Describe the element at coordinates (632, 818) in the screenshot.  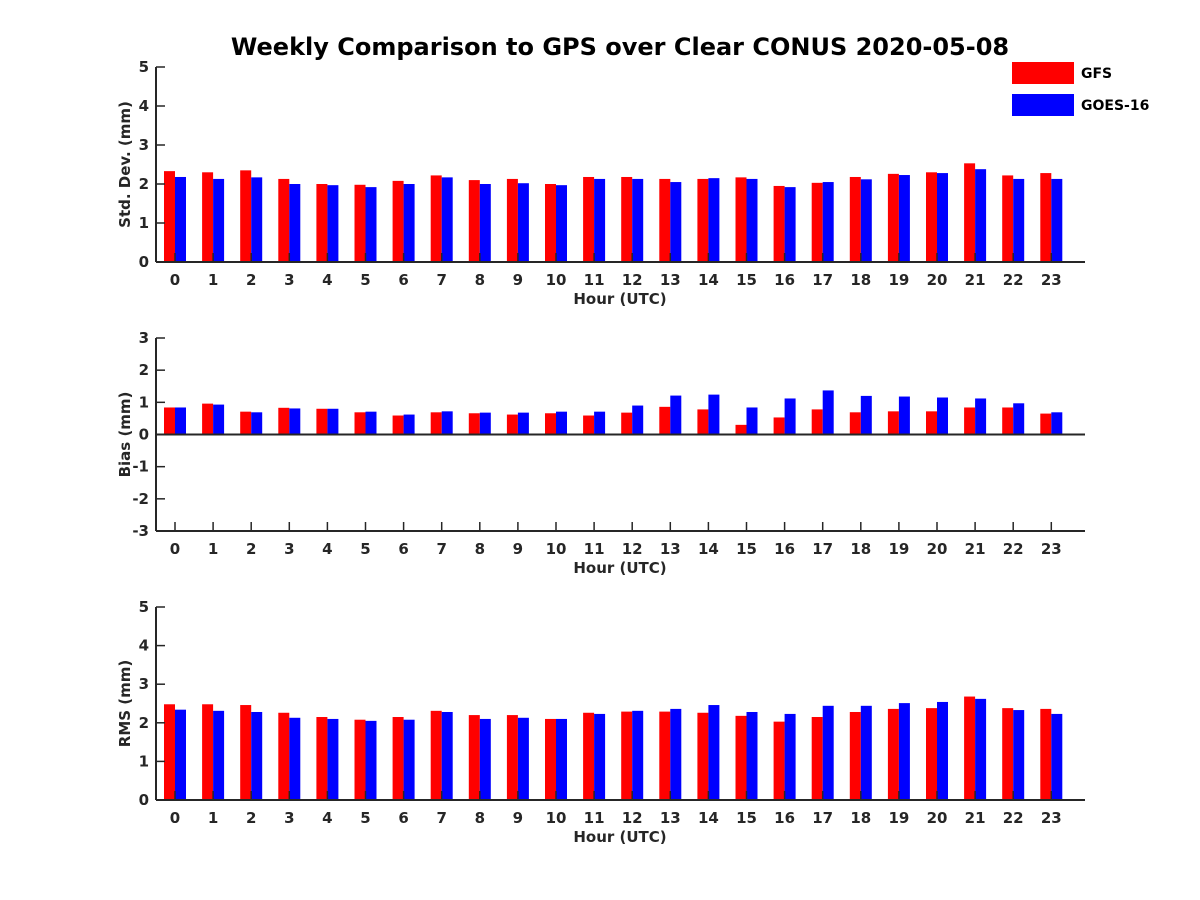
I see `x-tick-label: 12` at that location.